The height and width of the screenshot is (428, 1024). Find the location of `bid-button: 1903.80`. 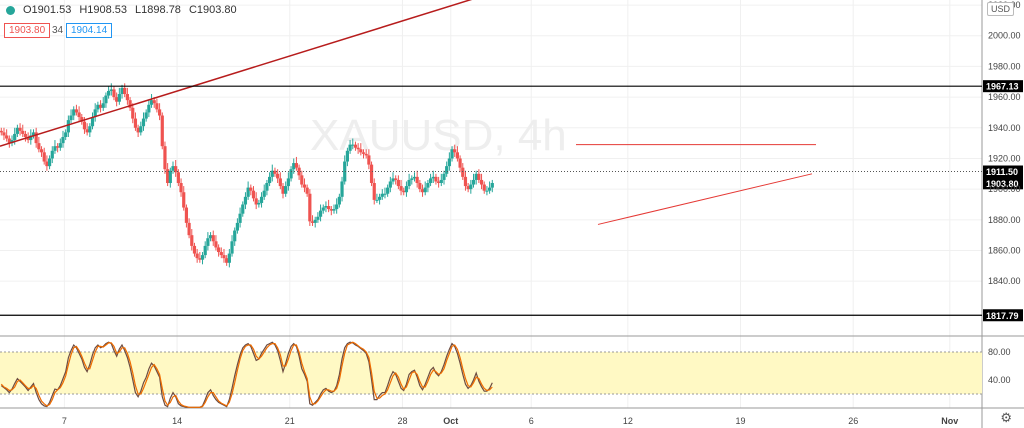

bid-button: 1903.80 is located at coordinates (27, 30).